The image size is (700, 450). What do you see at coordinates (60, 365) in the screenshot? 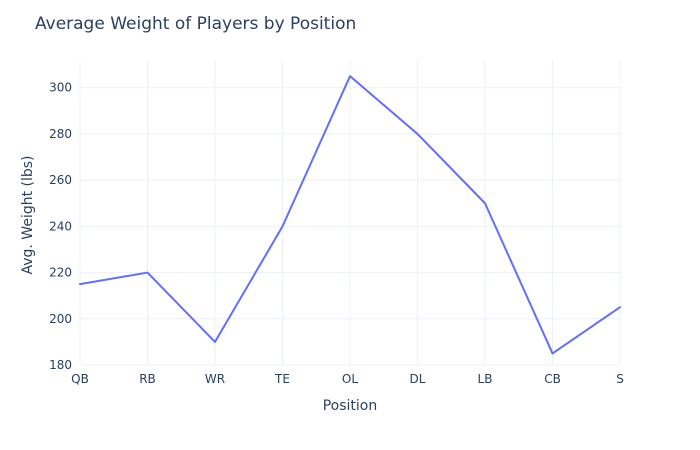
I see `y-tick-label: 180` at bounding box center [60, 365].